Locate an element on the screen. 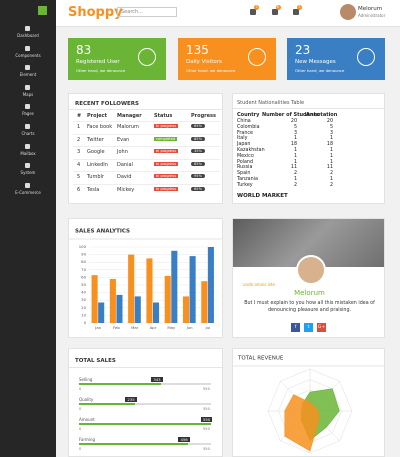 This screenshot has height=457, width=400. column-header: Progress is located at coordinates (203, 116).